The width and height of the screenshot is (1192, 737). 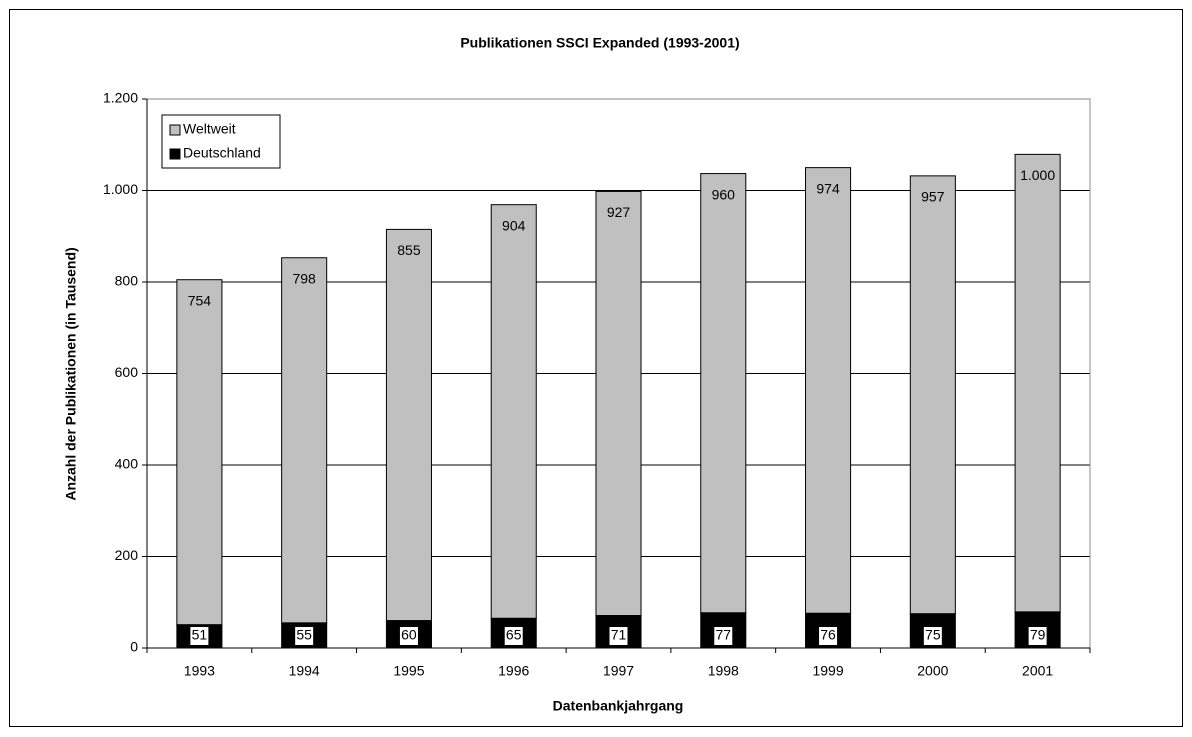 I want to click on data-label: 927, so click(x=619, y=212).